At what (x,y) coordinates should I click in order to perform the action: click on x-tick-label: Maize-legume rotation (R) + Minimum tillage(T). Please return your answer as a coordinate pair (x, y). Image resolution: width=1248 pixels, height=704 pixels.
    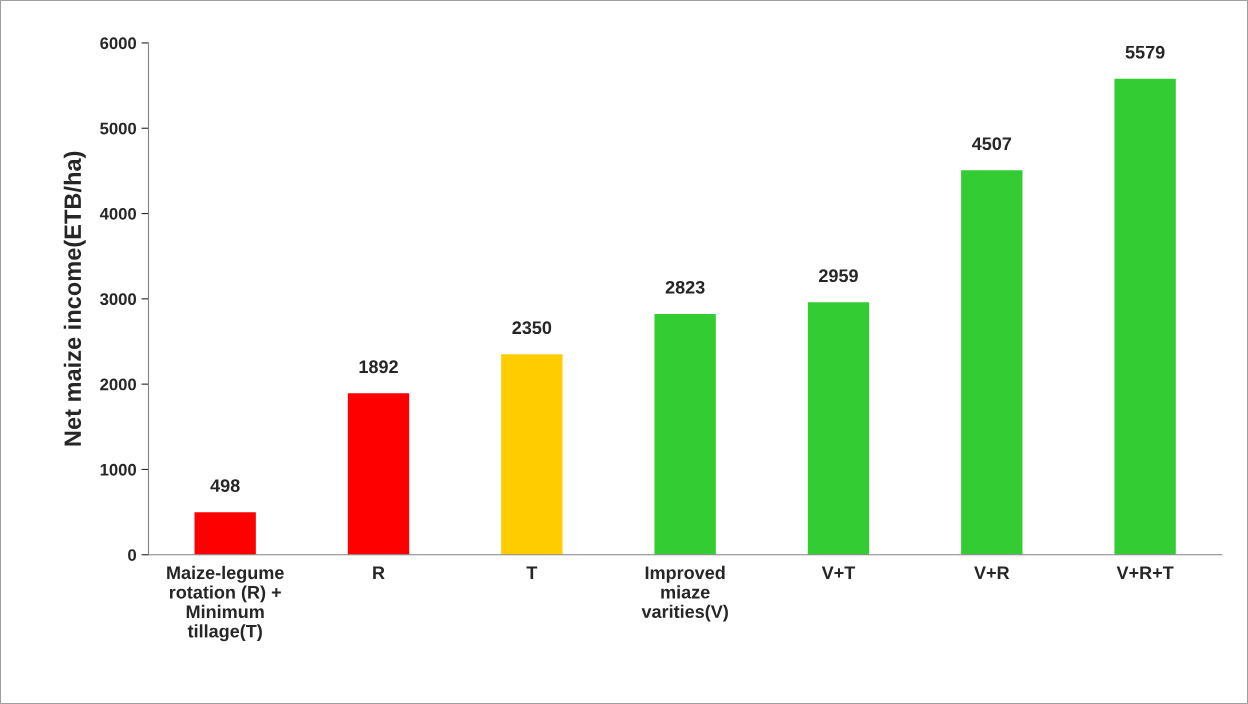
    Looking at the image, I should click on (225, 603).